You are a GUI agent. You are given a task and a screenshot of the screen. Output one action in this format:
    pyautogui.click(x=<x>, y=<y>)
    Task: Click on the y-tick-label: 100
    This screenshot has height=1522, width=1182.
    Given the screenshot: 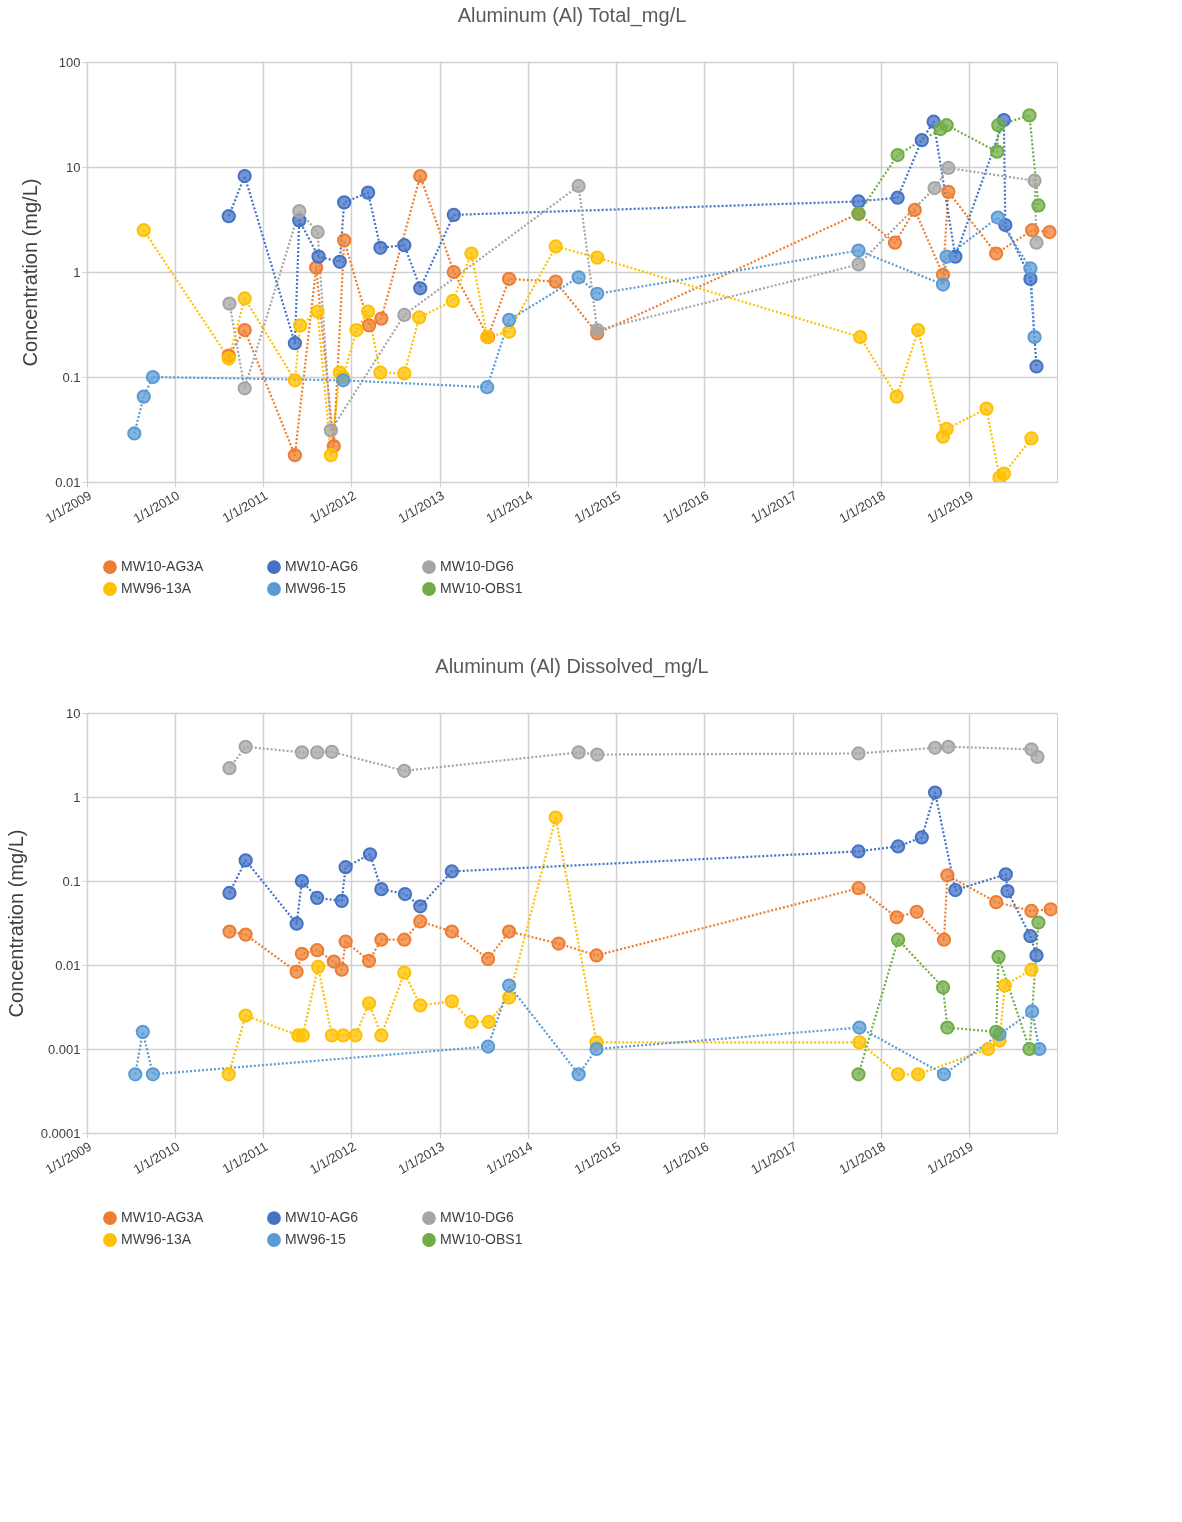 What is the action you would take?
    pyautogui.click(x=69, y=62)
    